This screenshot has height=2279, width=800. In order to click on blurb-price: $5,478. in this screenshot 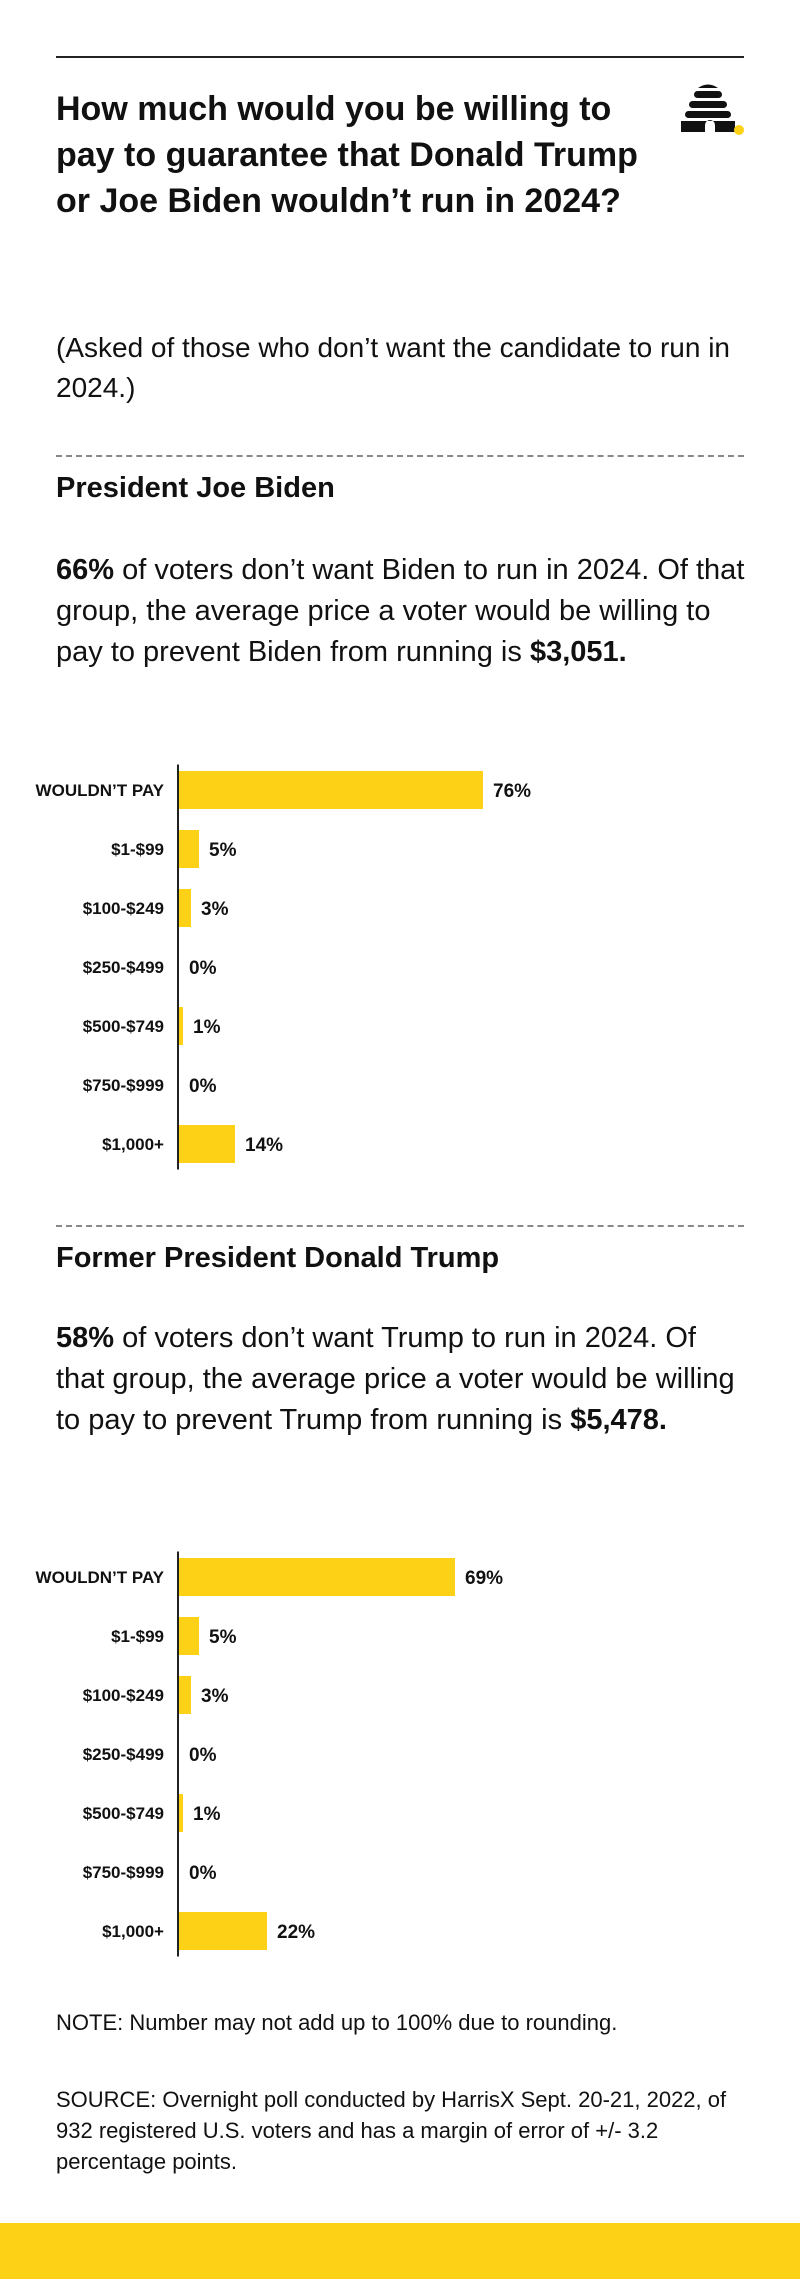, I will do `click(618, 1420)`.